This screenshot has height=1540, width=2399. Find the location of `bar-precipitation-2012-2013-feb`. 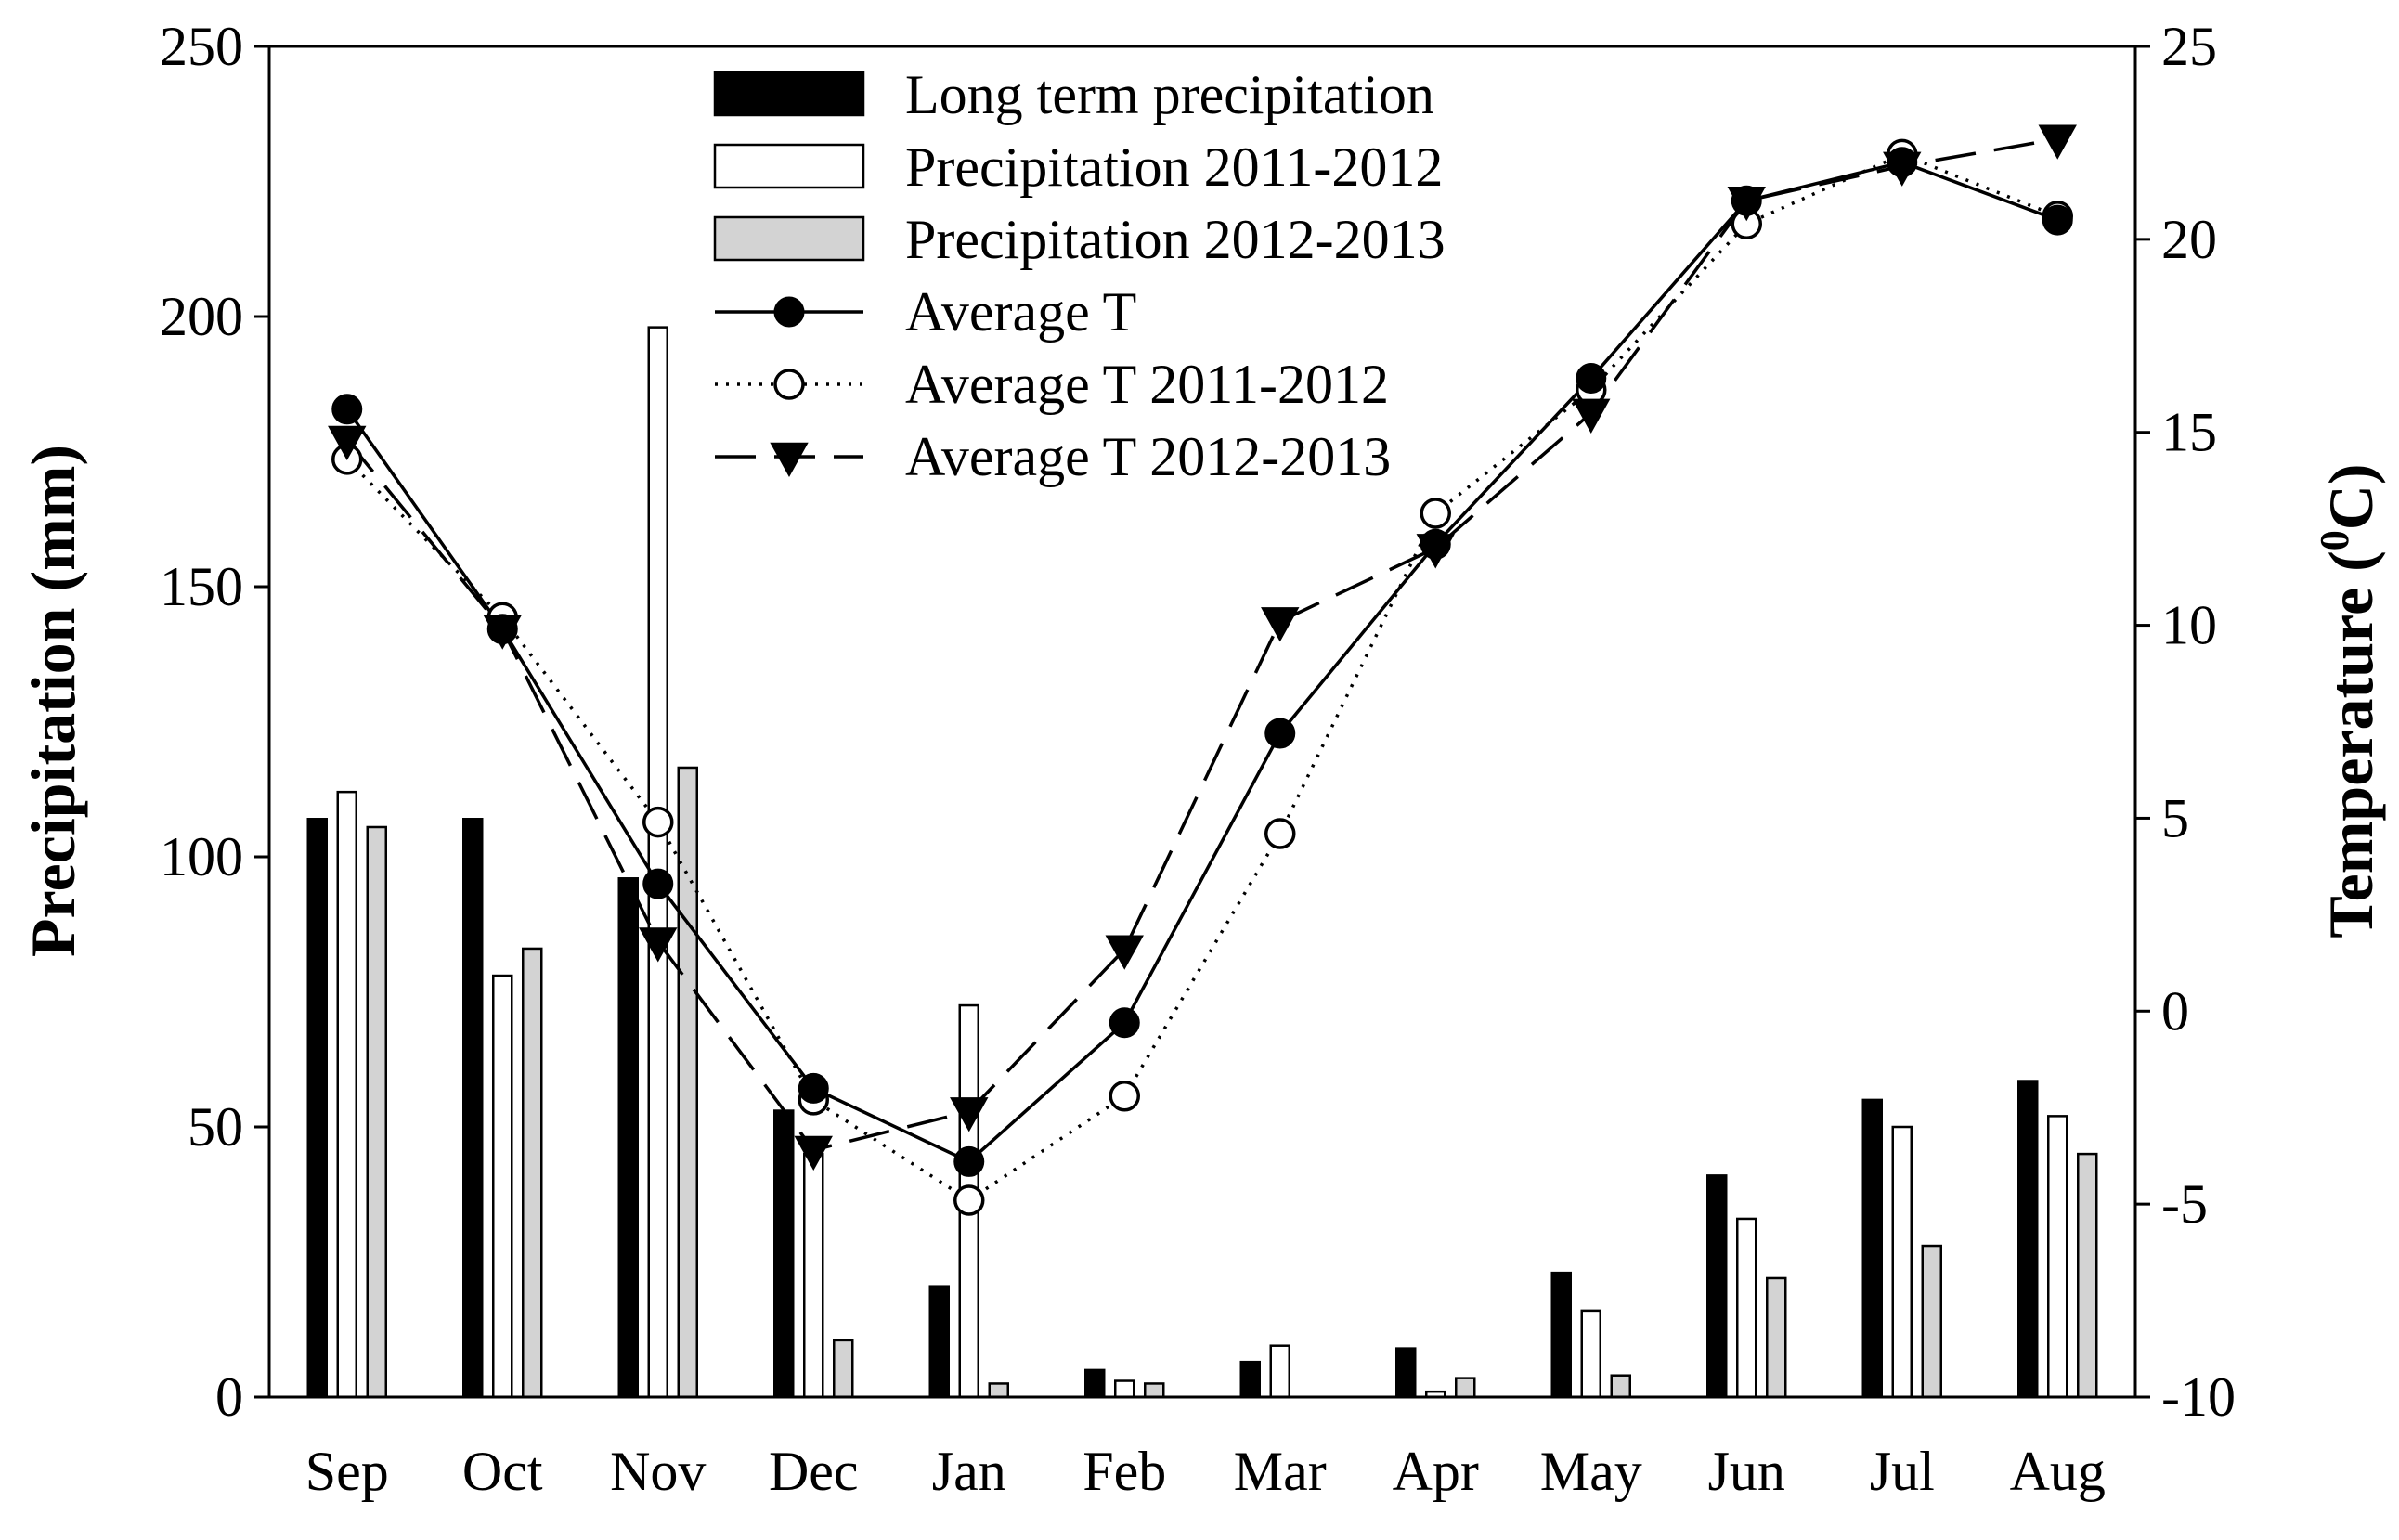

bar-precipitation-2012-2013-feb is located at coordinates (1154, 1391).